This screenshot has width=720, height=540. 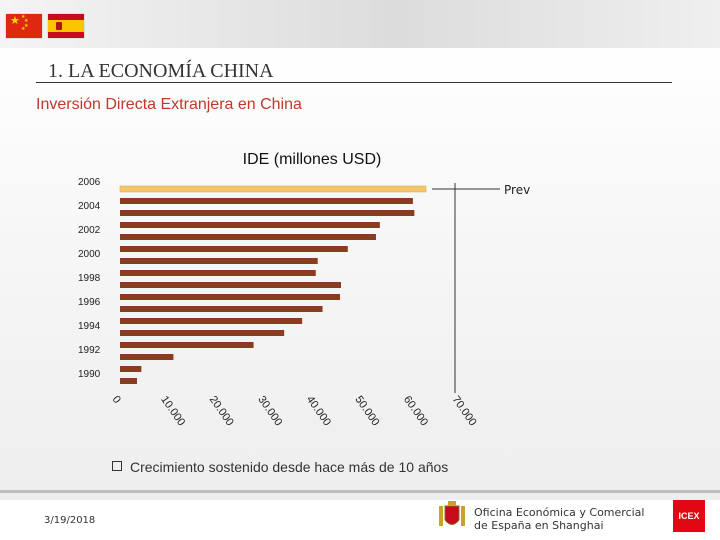 I want to click on icex-logo-text: ICEX, so click(x=689, y=516).